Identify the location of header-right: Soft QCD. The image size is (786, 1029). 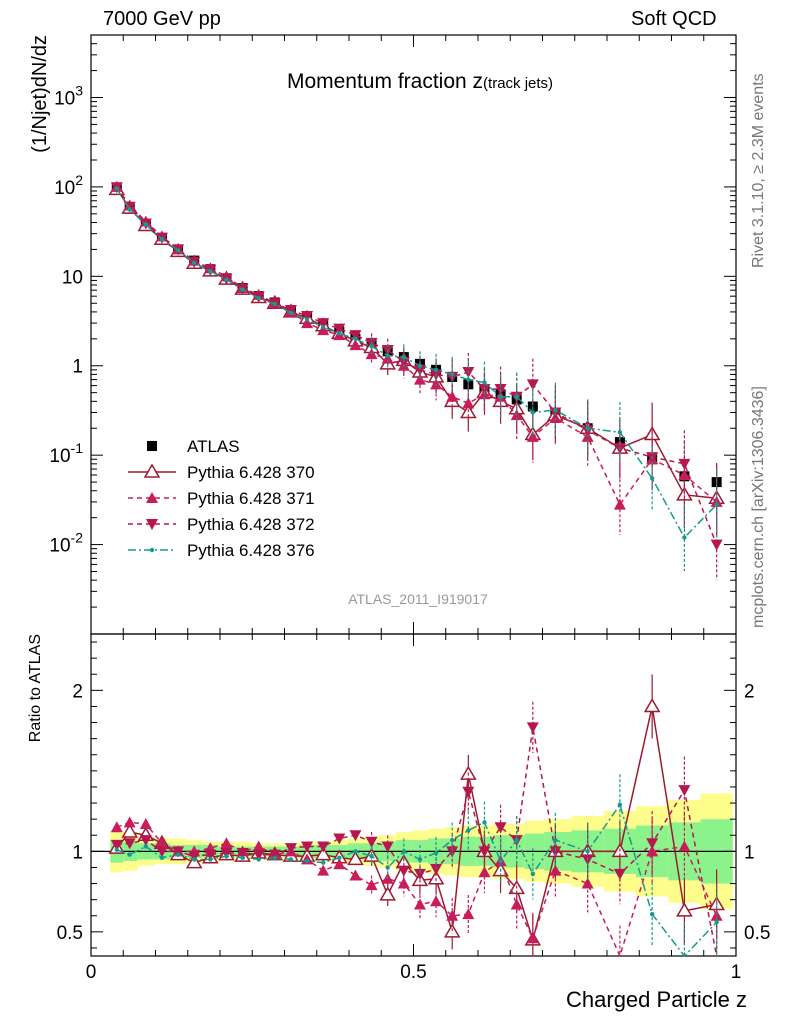
(674, 19).